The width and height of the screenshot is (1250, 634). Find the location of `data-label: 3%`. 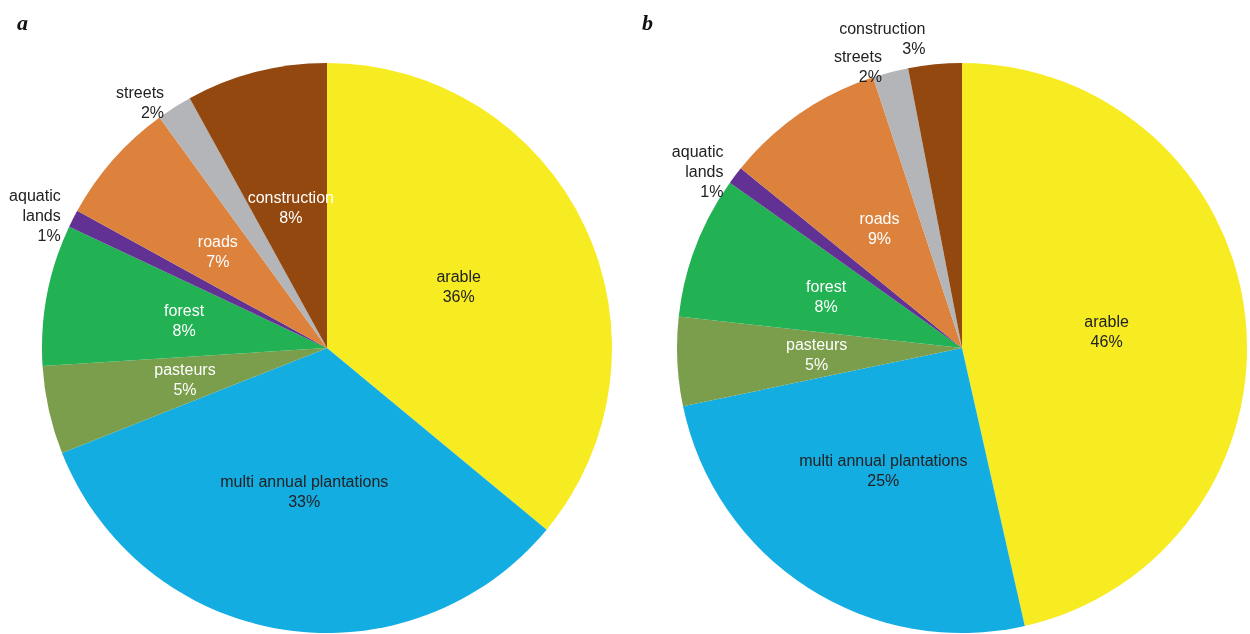

data-label: 3% is located at coordinates (914, 48).